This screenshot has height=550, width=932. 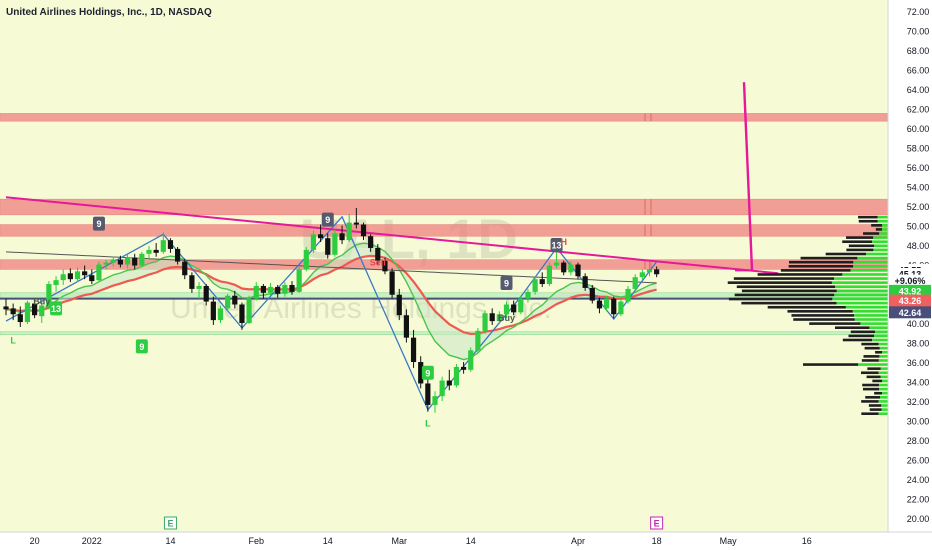 I want to click on price-label: 43.92, so click(x=910, y=291).